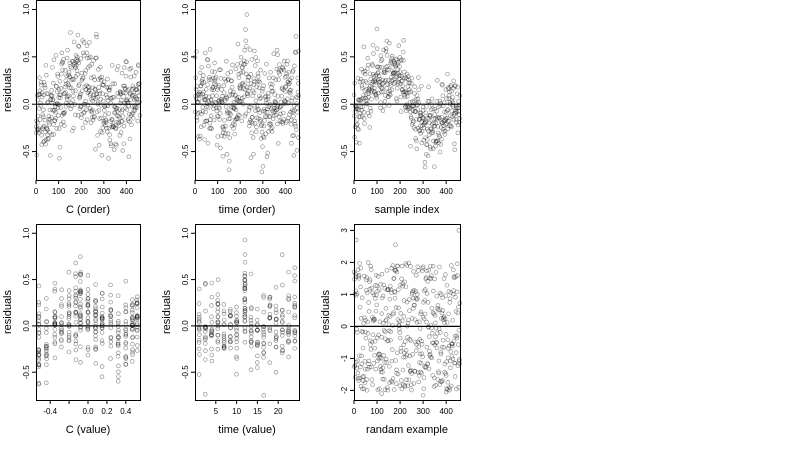 The height and width of the screenshot is (450, 800). What do you see at coordinates (344, 262) in the screenshot?
I see `y-tick-label: 2` at bounding box center [344, 262].